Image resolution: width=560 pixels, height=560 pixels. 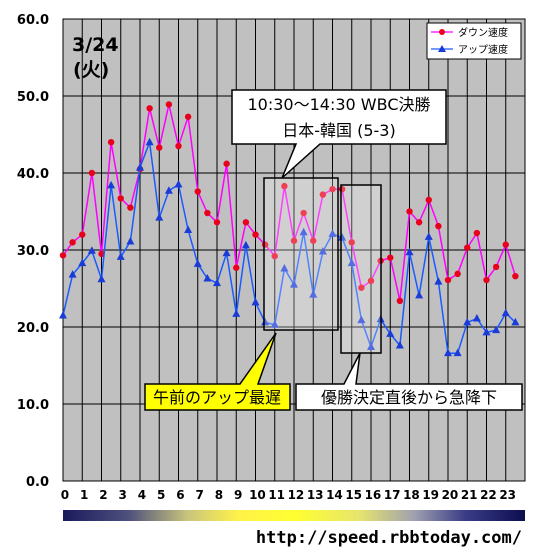 I want to click on legend-up-marker, so click(x=442, y=48).